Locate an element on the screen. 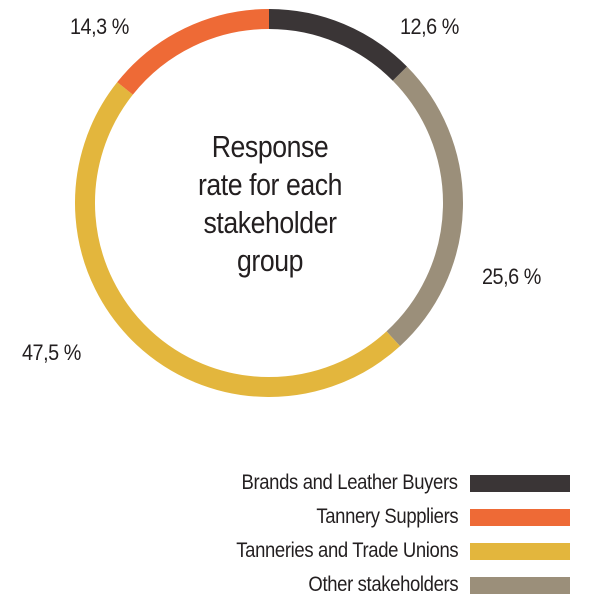 Image resolution: width=592 pixels, height=602 pixels. legend-label-tanneries: Tanneries and Trade Unions is located at coordinates (347, 550).